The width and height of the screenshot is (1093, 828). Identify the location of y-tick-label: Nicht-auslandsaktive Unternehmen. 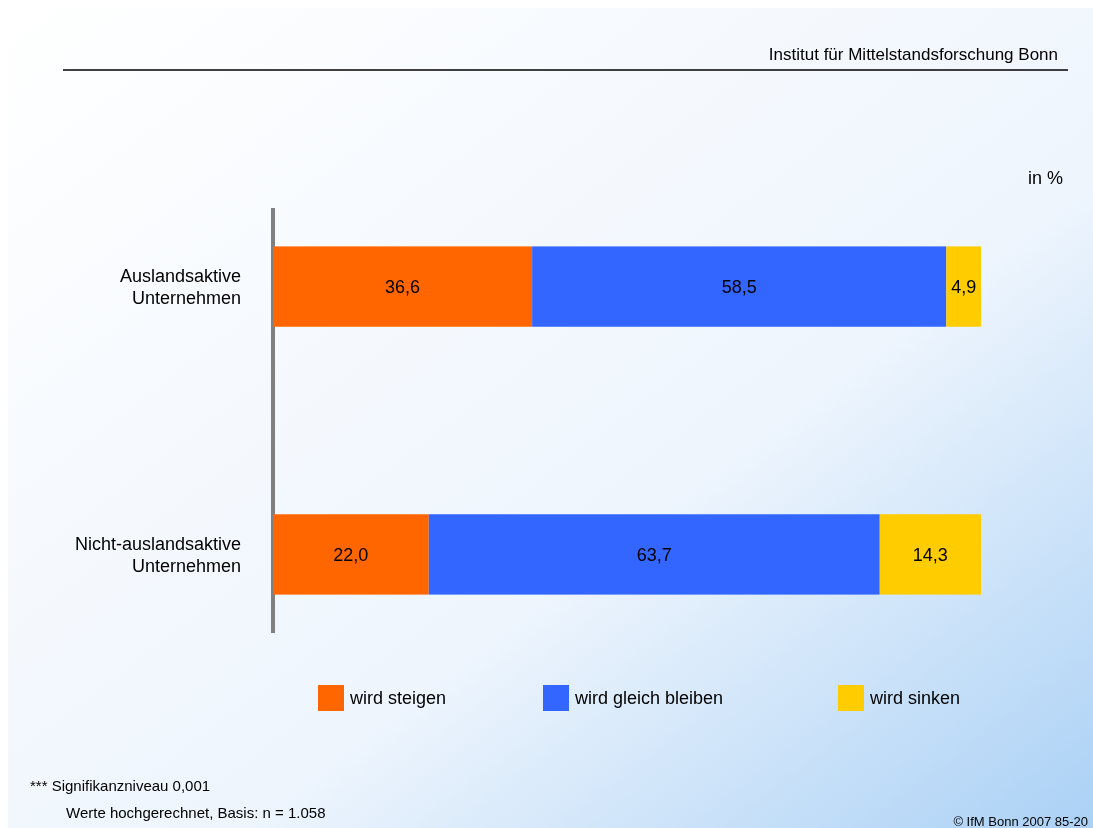
(157, 554).